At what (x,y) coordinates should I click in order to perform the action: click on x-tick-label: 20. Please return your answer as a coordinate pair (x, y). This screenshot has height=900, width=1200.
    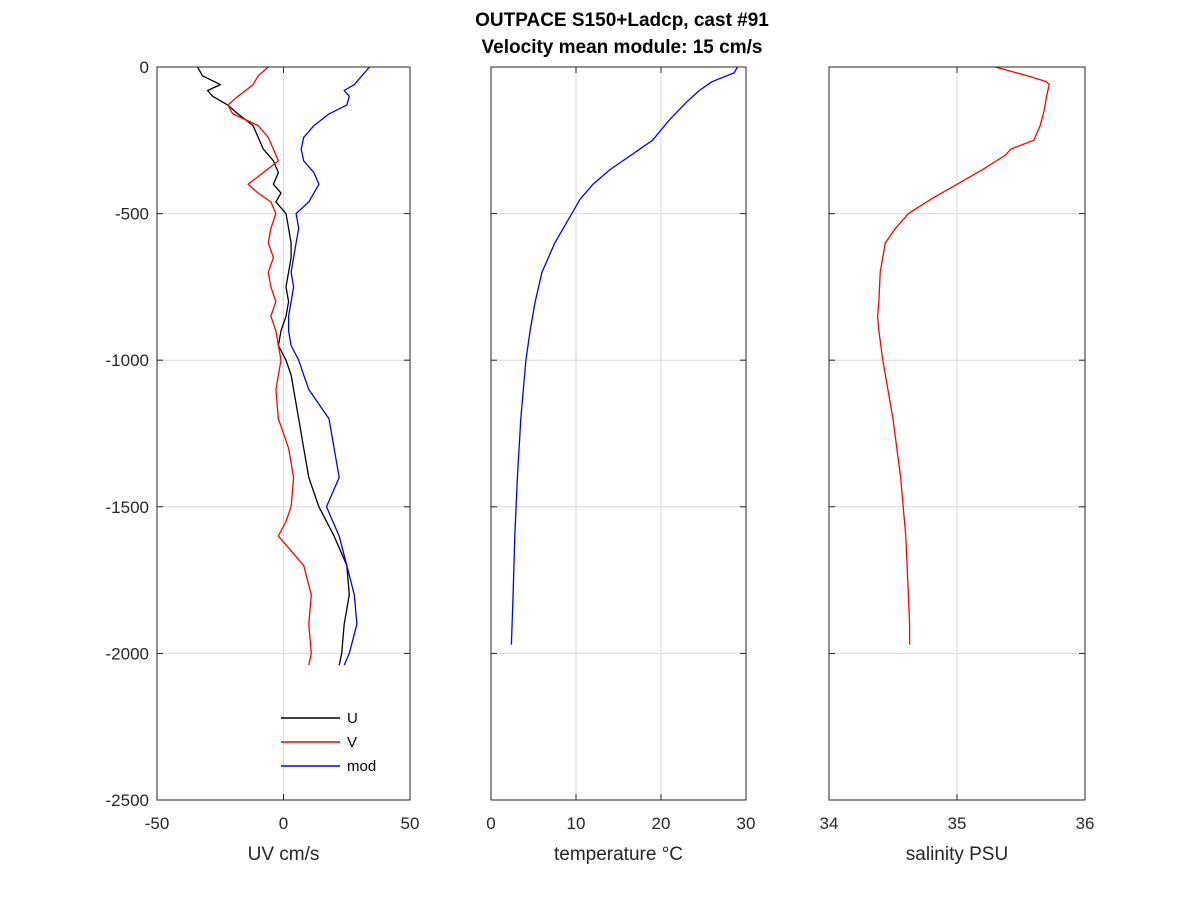
    Looking at the image, I should click on (661, 823).